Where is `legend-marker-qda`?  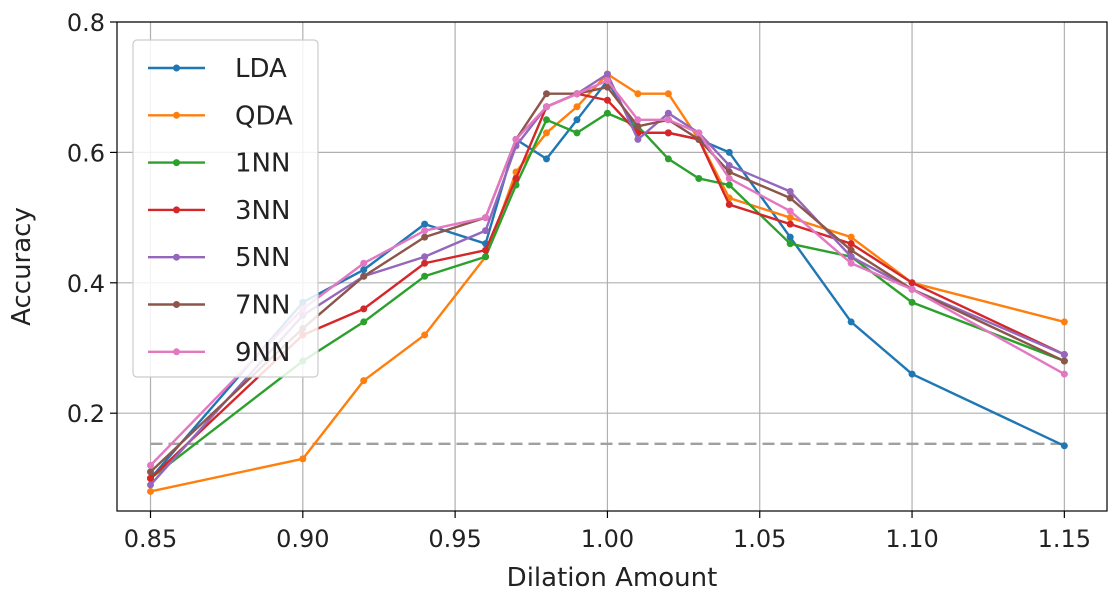
legend-marker-qda is located at coordinates (176, 115).